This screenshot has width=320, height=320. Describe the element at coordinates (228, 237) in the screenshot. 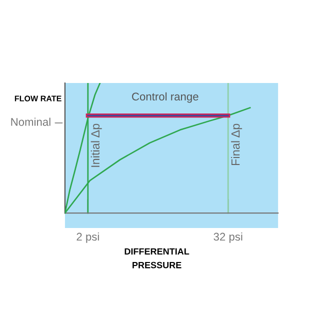

I see `x-tick-label: 32 psi` at that location.